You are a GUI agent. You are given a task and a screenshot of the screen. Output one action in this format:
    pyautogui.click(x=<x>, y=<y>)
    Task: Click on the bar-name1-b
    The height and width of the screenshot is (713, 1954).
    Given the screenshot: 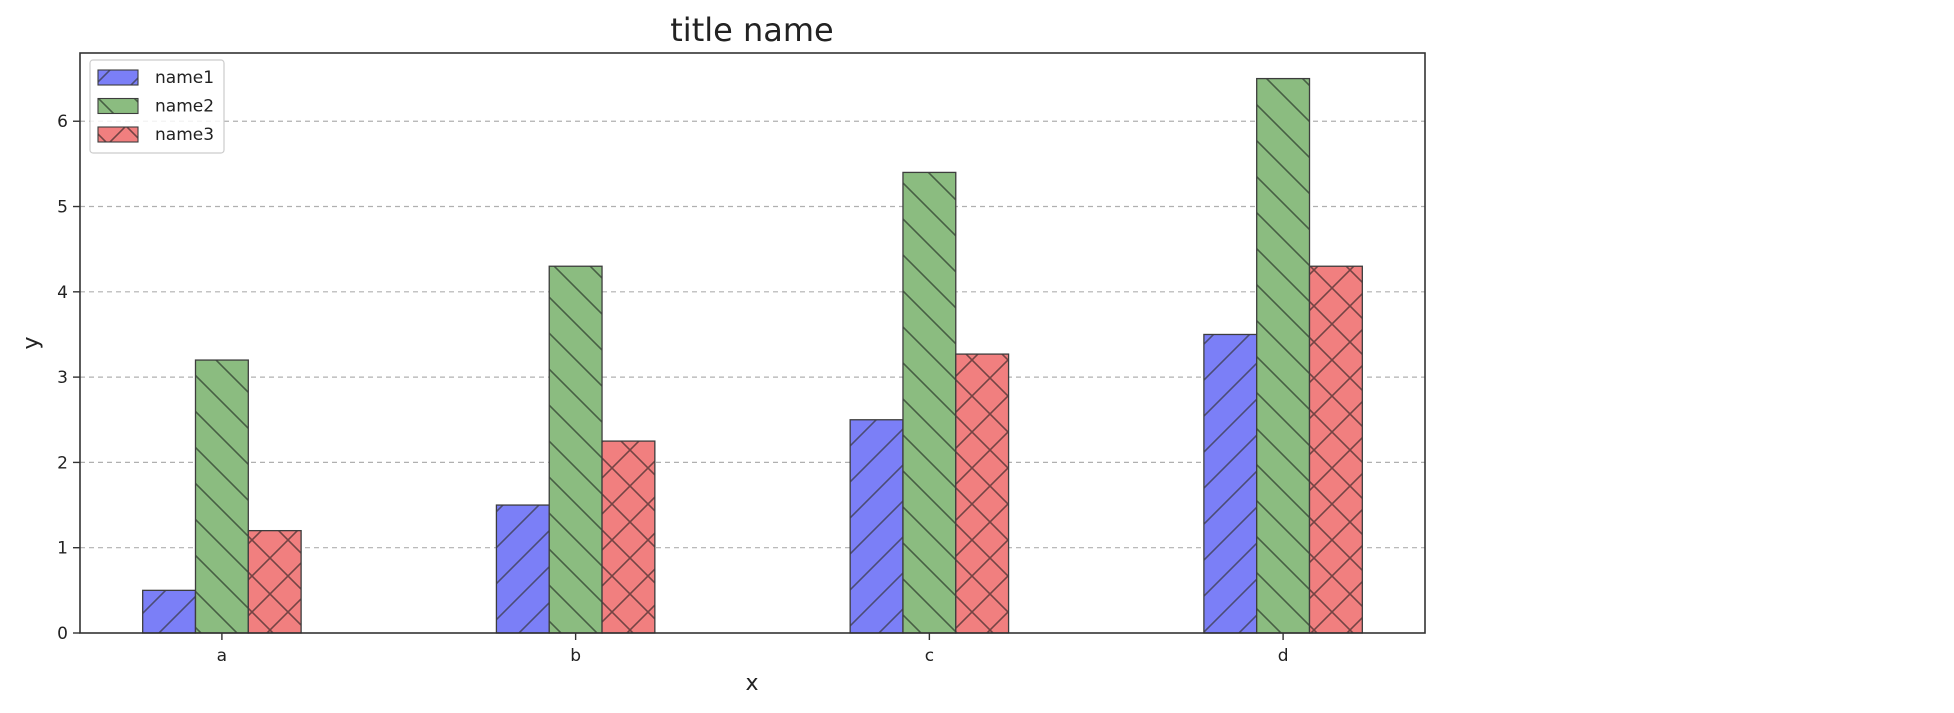 What is the action you would take?
    pyautogui.click(x=522, y=569)
    